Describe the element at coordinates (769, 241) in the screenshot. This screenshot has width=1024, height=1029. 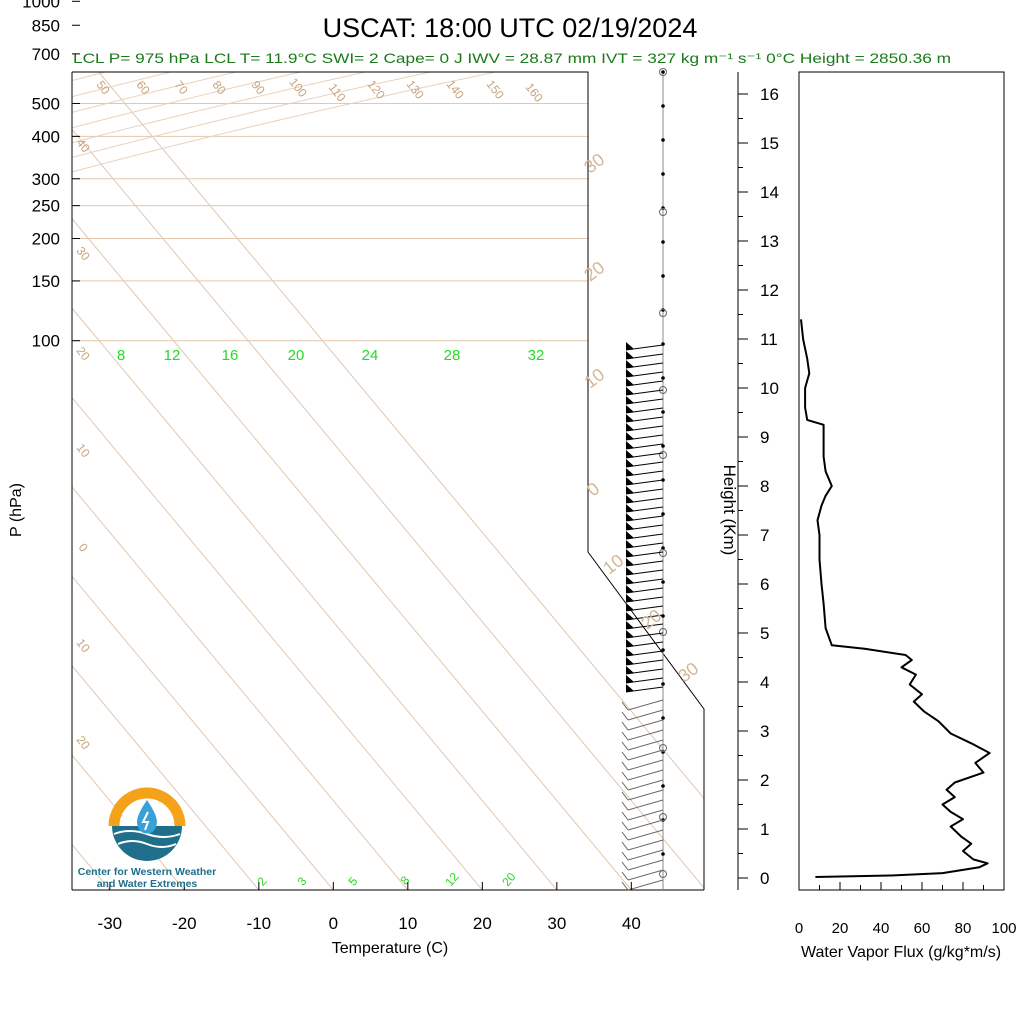
I see `height-tick-label: 13` at that location.